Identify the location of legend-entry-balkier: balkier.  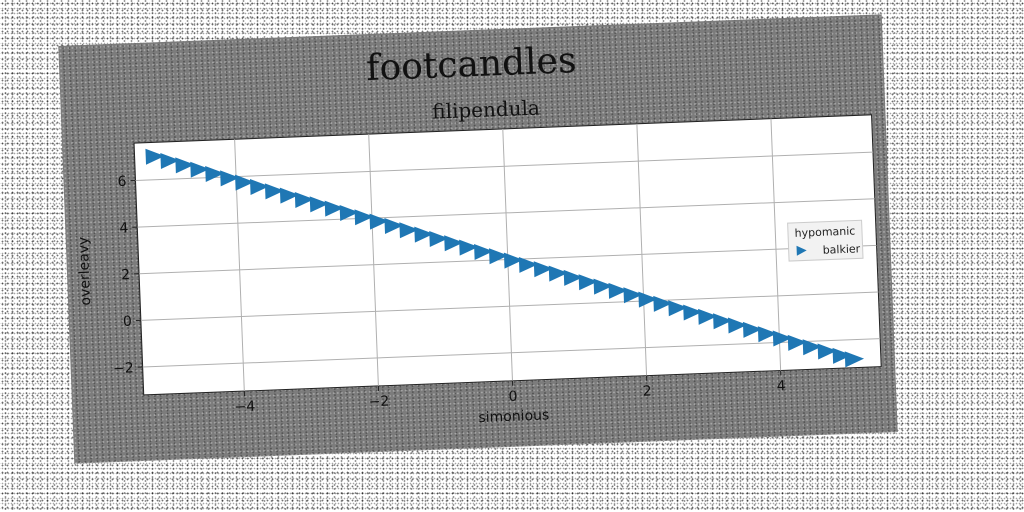
(841, 249).